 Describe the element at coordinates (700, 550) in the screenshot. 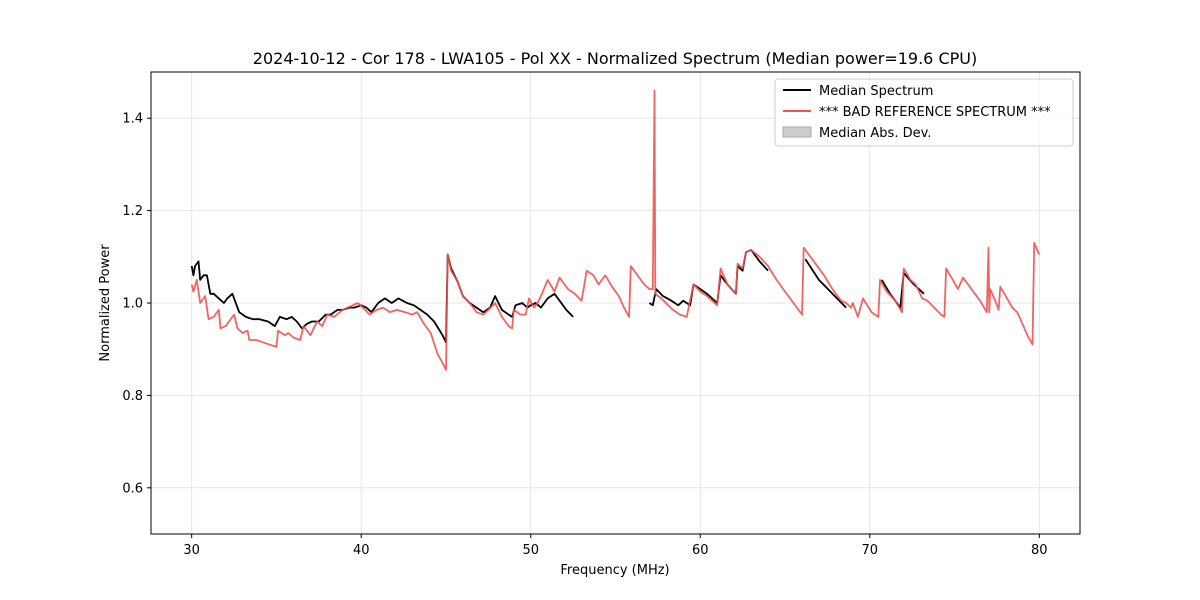

I see `x-tick-label: 60` at that location.